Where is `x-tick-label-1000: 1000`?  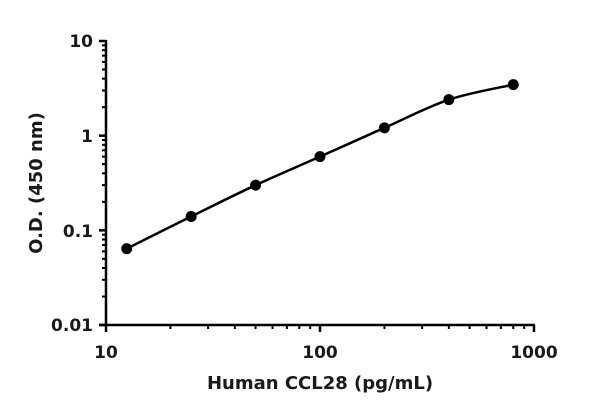 x-tick-label-1000: 1000 is located at coordinates (533, 353).